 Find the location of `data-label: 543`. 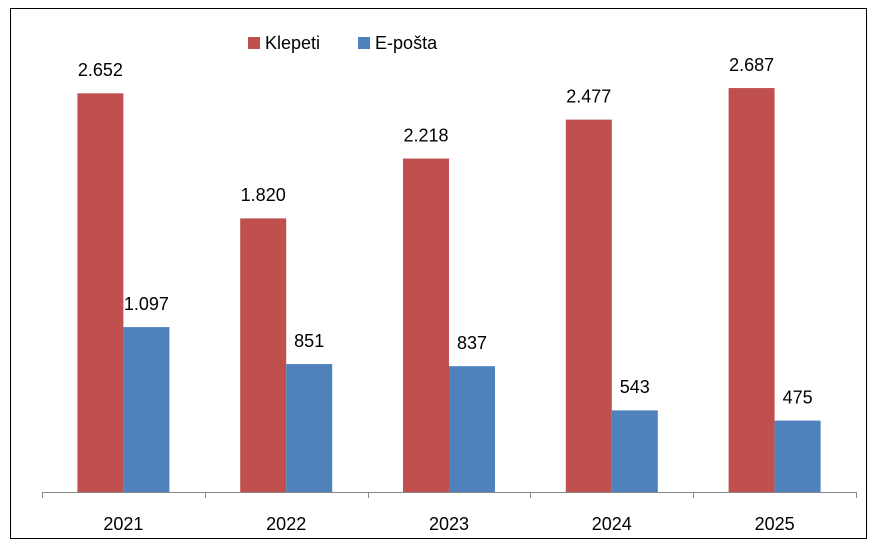

data-label: 543 is located at coordinates (635, 387).